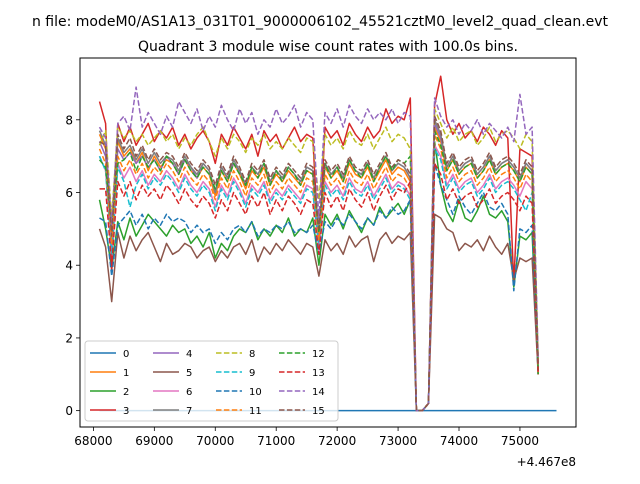 This screenshot has width=640, height=484. What do you see at coordinates (189, 392) in the screenshot?
I see `legend-label-6: 6` at bounding box center [189, 392].